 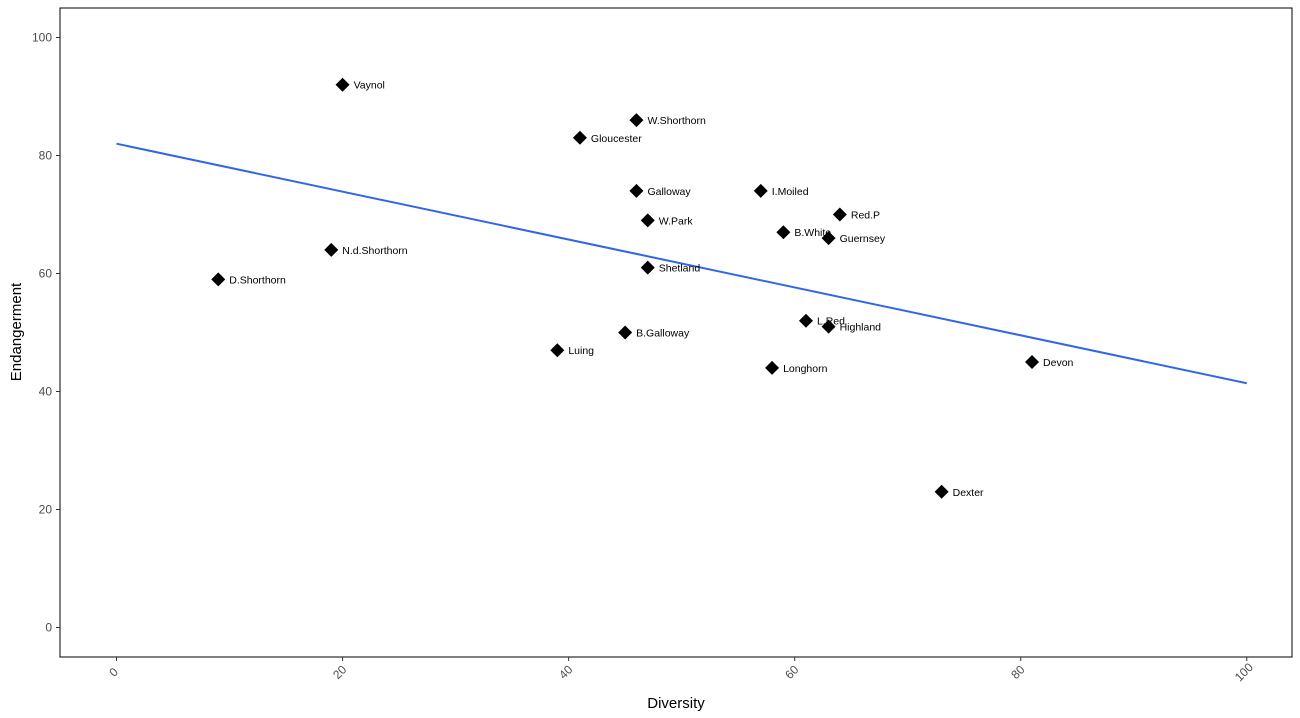 What do you see at coordinates (46, 274) in the screenshot?
I see `y-tick-label: 60` at bounding box center [46, 274].